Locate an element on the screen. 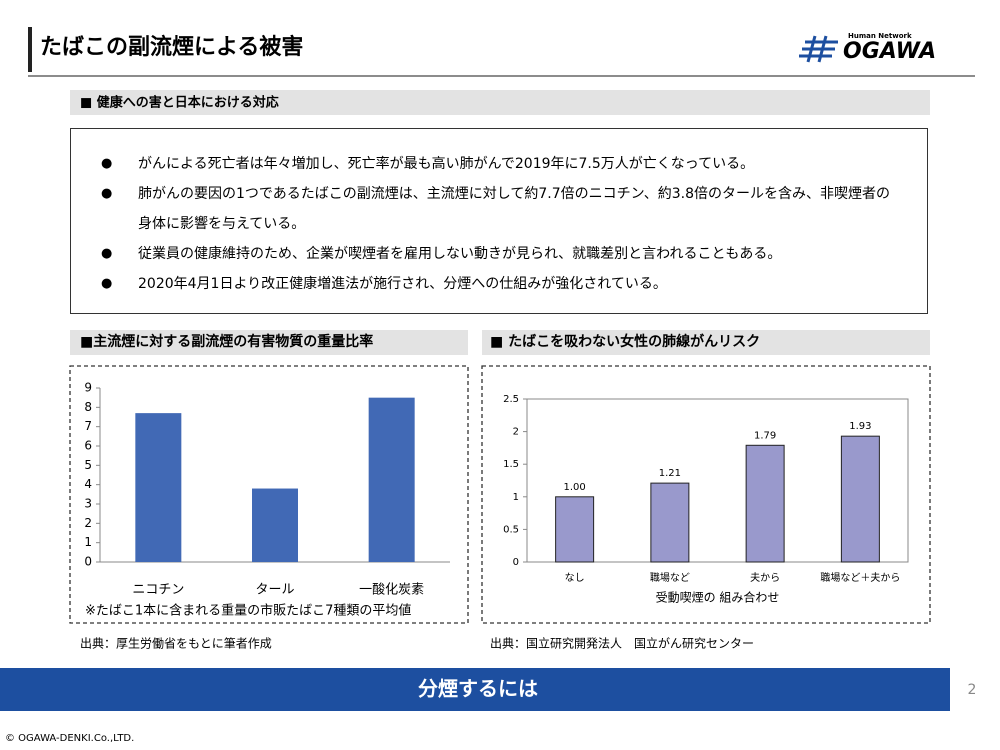  y-tick-label: 0.5 is located at coordinates (511, 529).